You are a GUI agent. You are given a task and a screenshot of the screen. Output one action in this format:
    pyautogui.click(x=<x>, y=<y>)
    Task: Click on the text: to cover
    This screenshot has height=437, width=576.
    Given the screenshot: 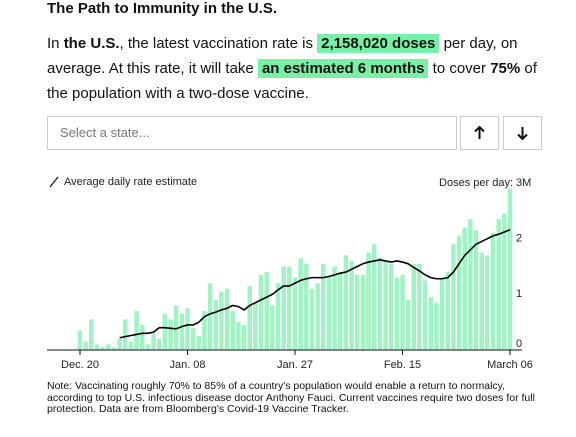 What is the action you would take?
    pyautogui.click(x=459, y=68)
    